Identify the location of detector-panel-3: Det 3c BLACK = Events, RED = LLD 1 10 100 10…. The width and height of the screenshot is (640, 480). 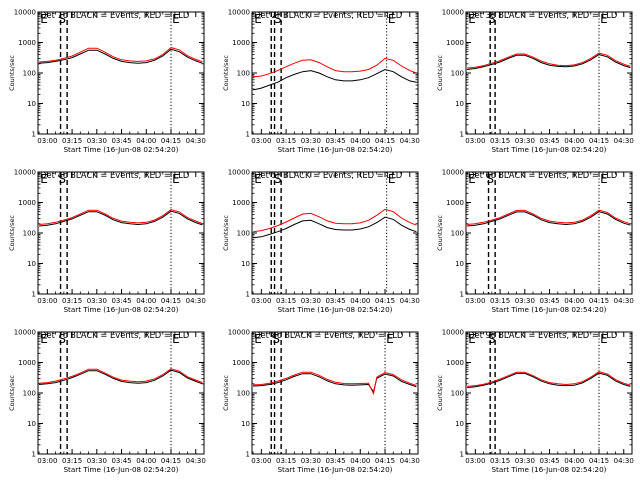
(535, 82).